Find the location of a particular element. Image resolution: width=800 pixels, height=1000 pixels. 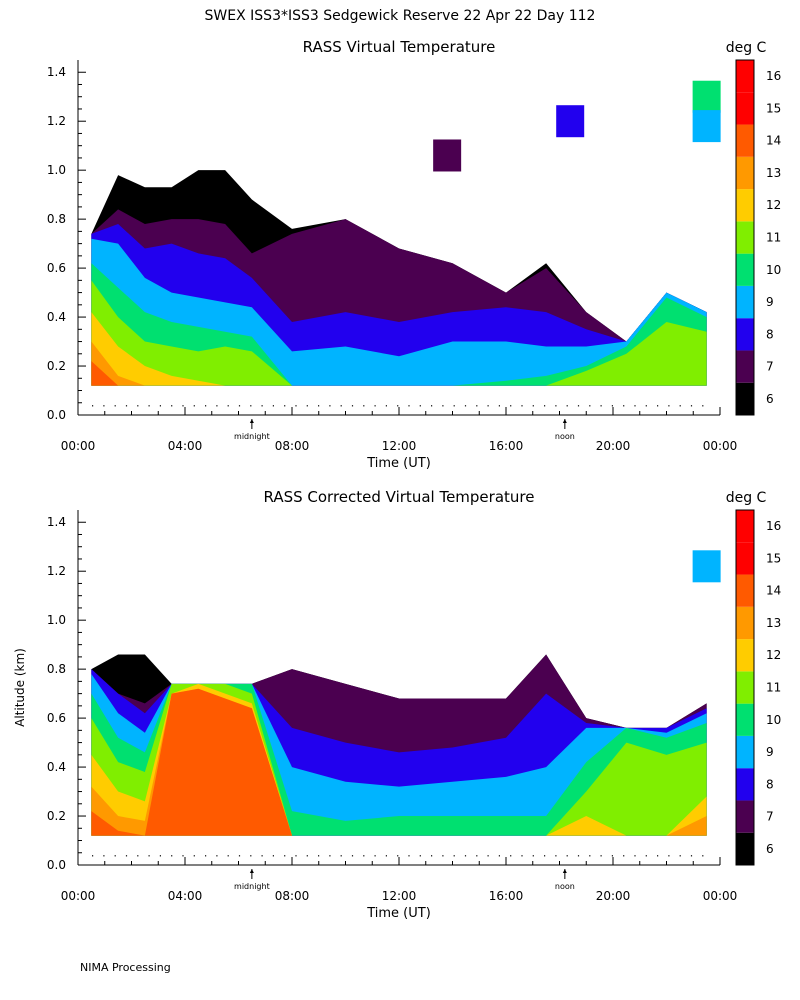

colorbar-label: 9 is located at coordinates (770, 752).